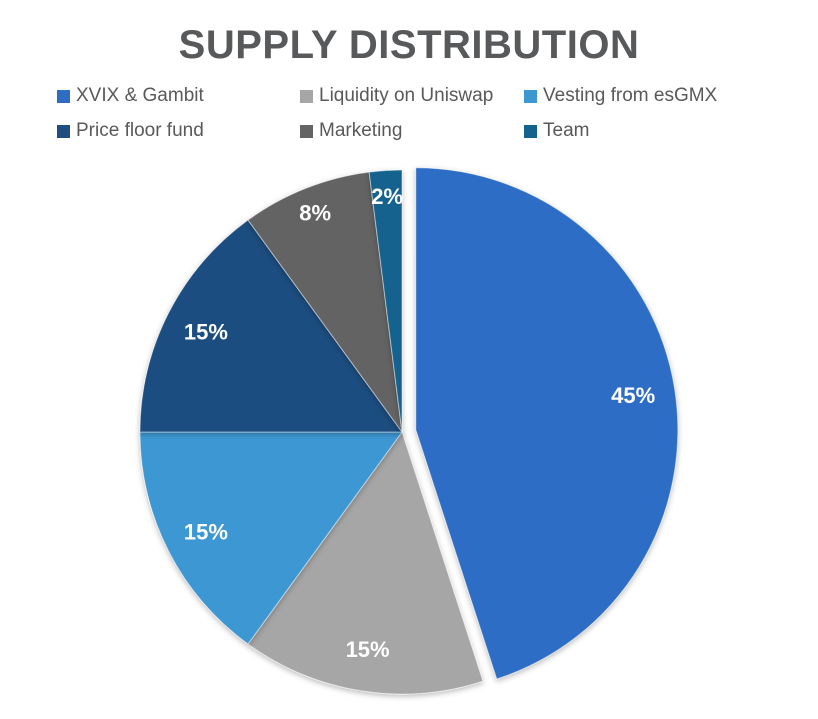  Describe the element at coordinates (633, 395) in the screenshot. I see `slice-data-label: 45%` at that location.